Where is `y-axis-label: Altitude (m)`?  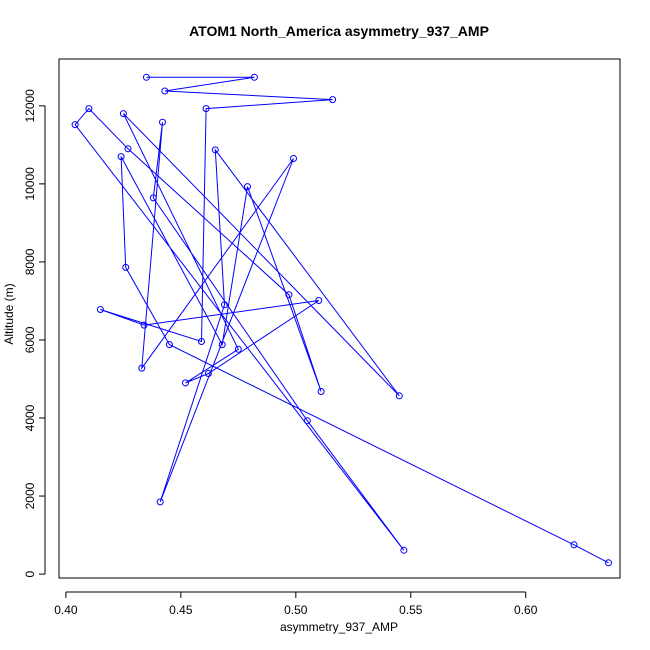 y-axis-label: Altitude (m) is located at coordinates (9, 313).